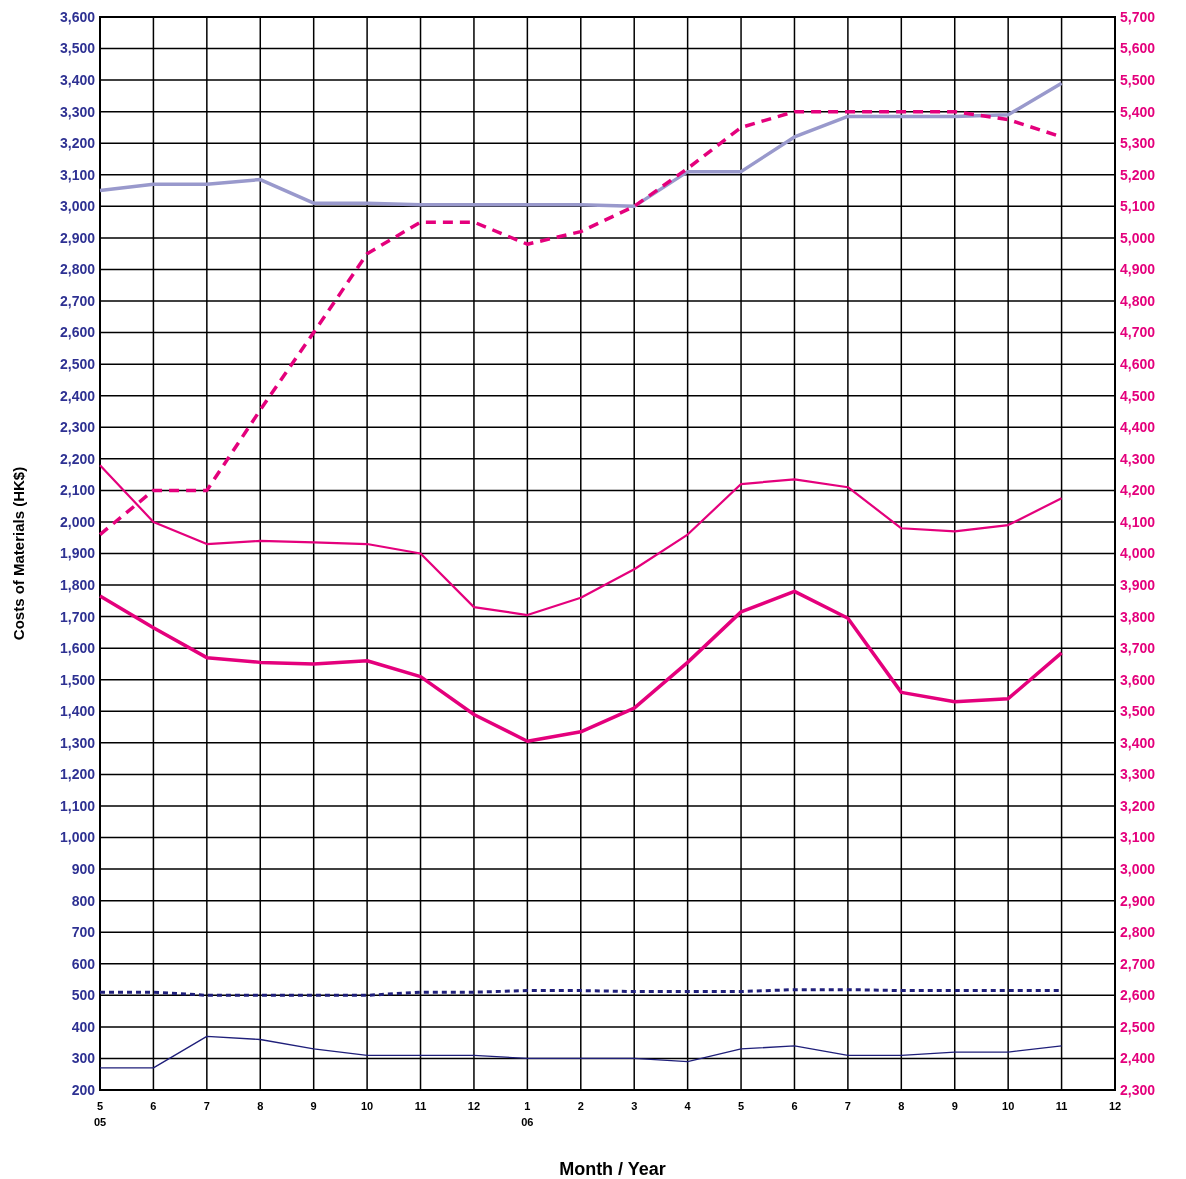  Describe the element at coordinates (77, 711) in the screenshot. I see `y-tick-label: 1,400` at that location.